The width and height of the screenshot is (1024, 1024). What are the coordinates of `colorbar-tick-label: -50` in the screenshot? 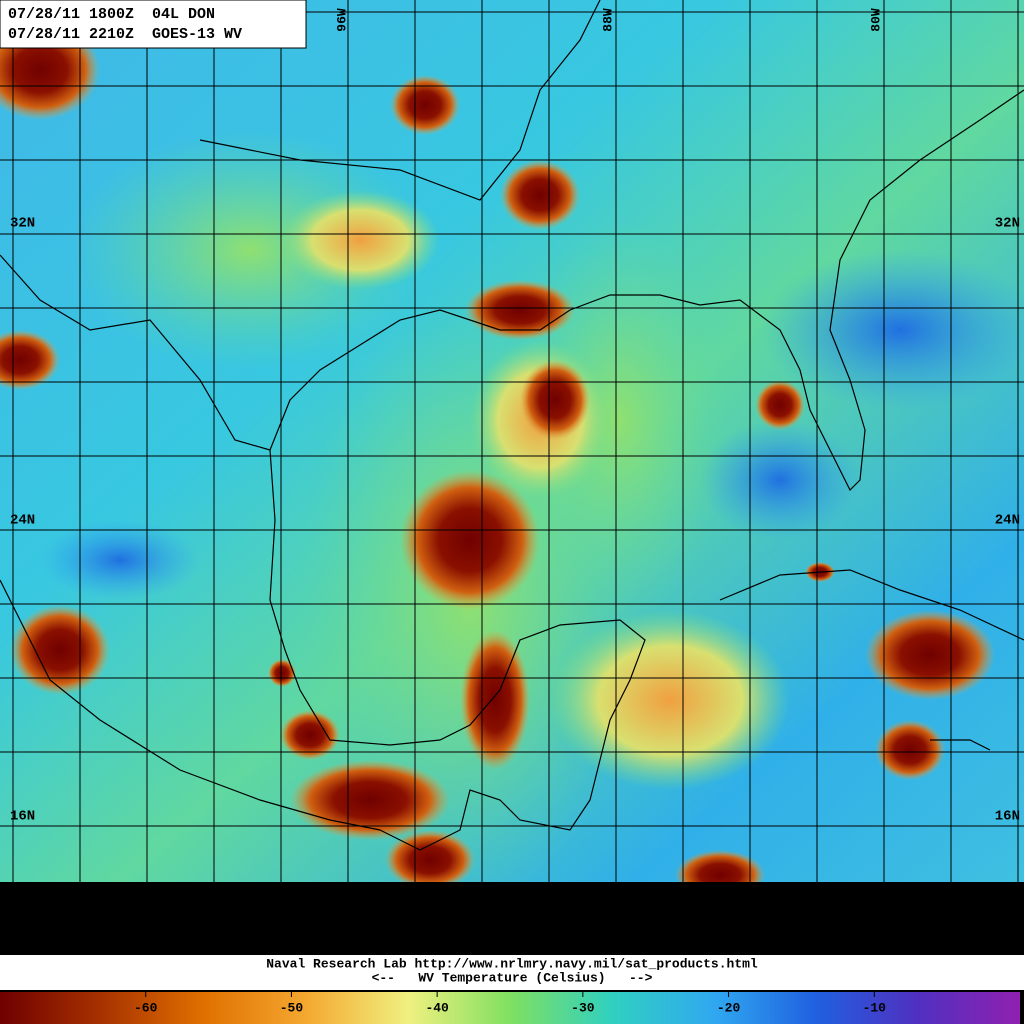 It's located at (292, 1007).